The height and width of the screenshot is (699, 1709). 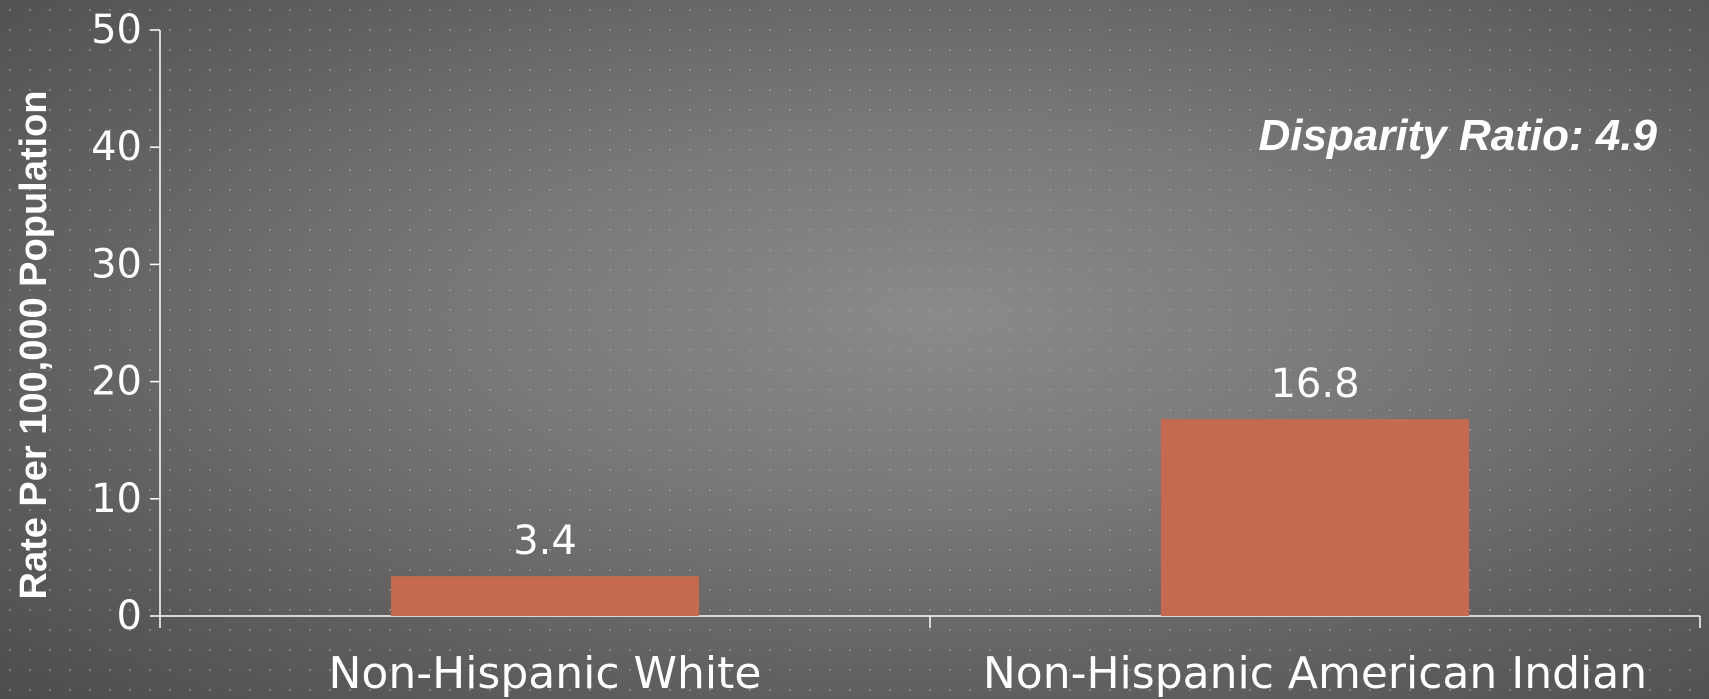 What do you see at coordinates (545, 673) in the screenshot?
I see `x-category-label: Non-Hispanic White` at bounding box center [545, 673].